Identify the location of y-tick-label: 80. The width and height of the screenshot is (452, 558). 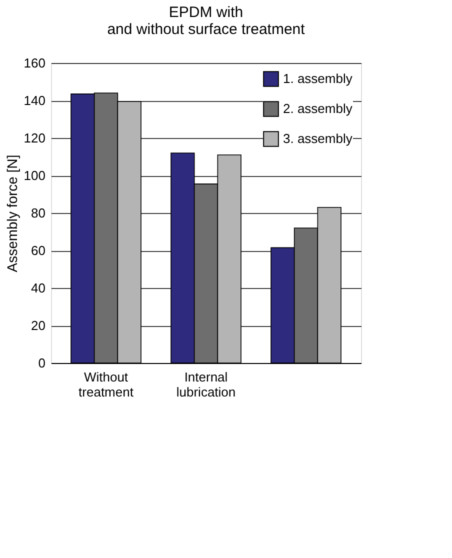
(38, 213).